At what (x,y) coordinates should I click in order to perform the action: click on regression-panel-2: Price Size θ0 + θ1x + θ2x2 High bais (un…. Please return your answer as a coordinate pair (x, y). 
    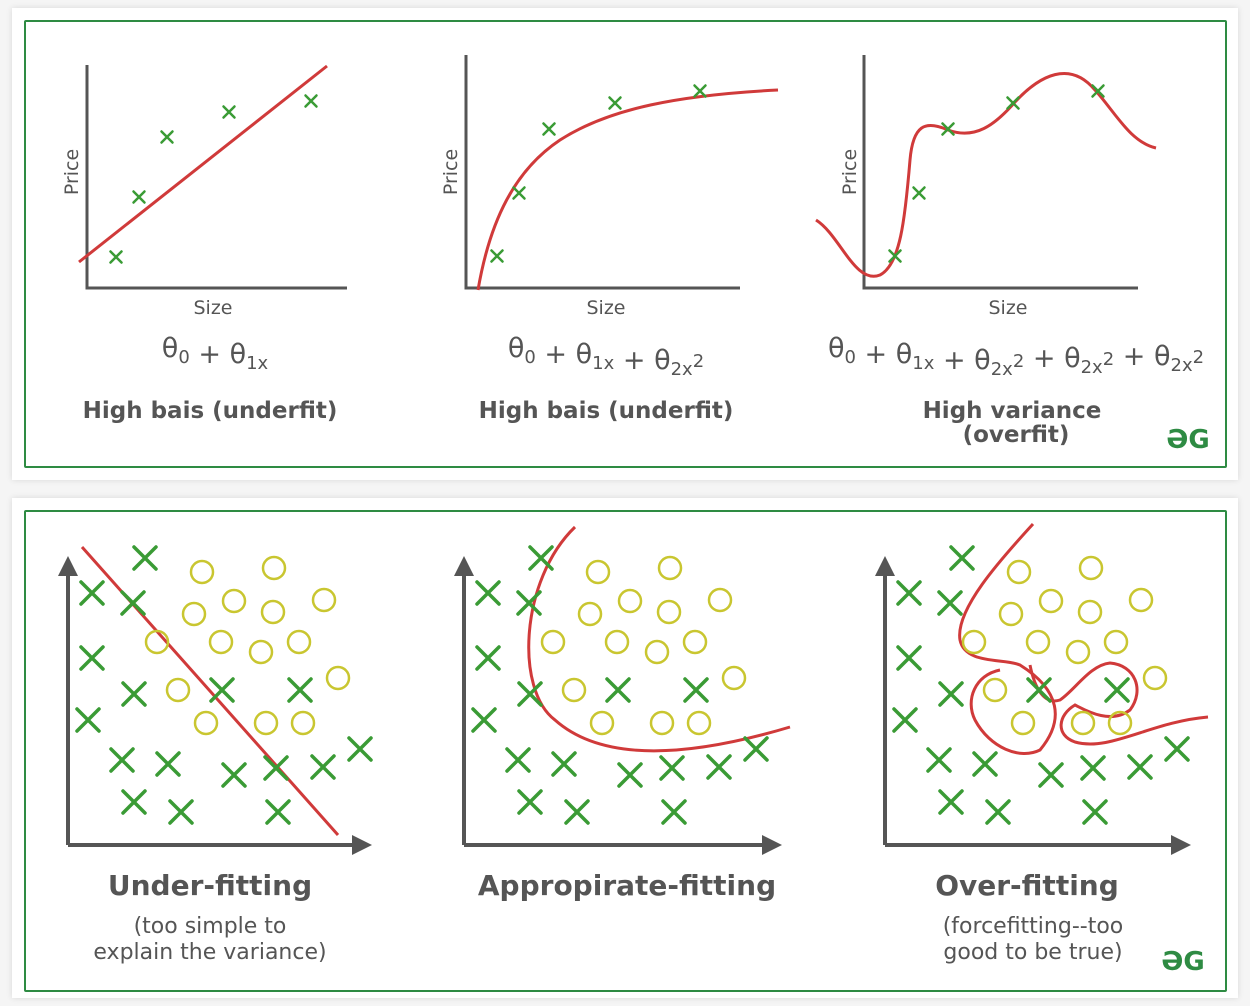
    Looking at the image, I should click on (609, 239).